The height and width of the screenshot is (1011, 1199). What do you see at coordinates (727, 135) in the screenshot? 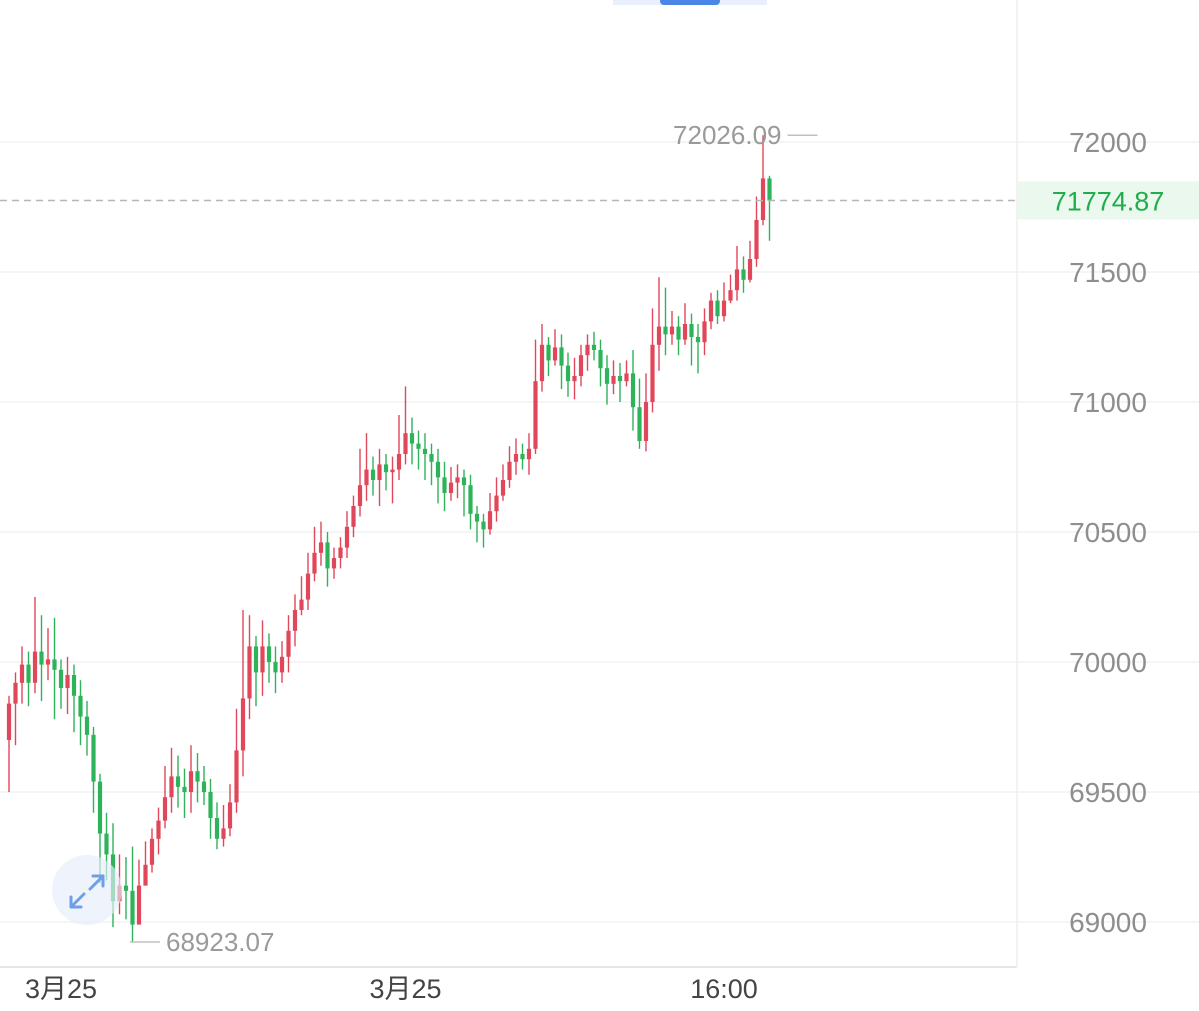
I see `high-price-label: 72026.09` at bounding box center [727, 135].